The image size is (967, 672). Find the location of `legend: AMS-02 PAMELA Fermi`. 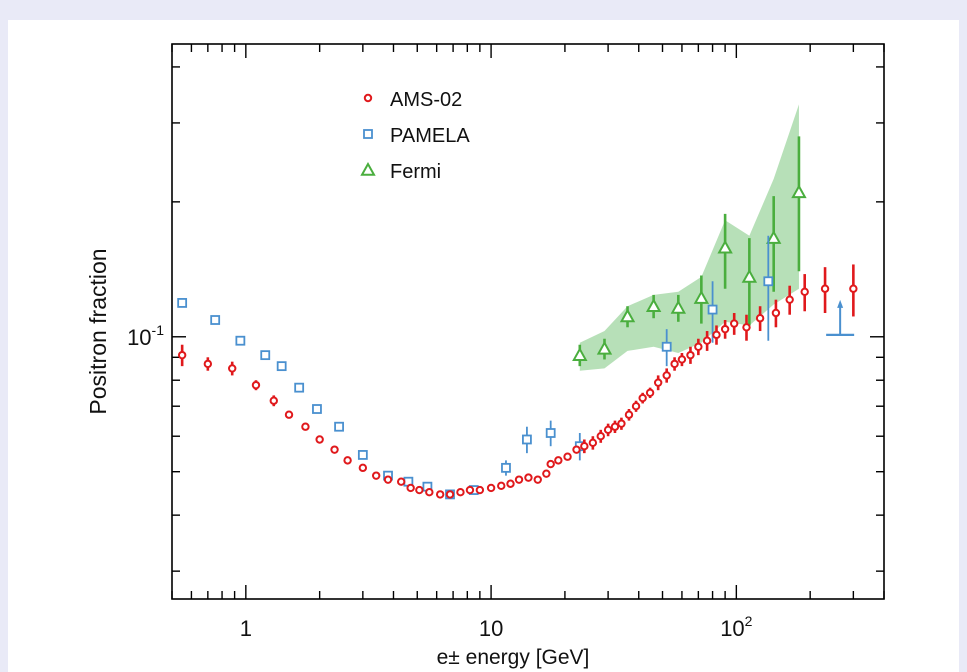

legend: AMS-02 PAMELA Fermi is located at coordinates (415, 136).